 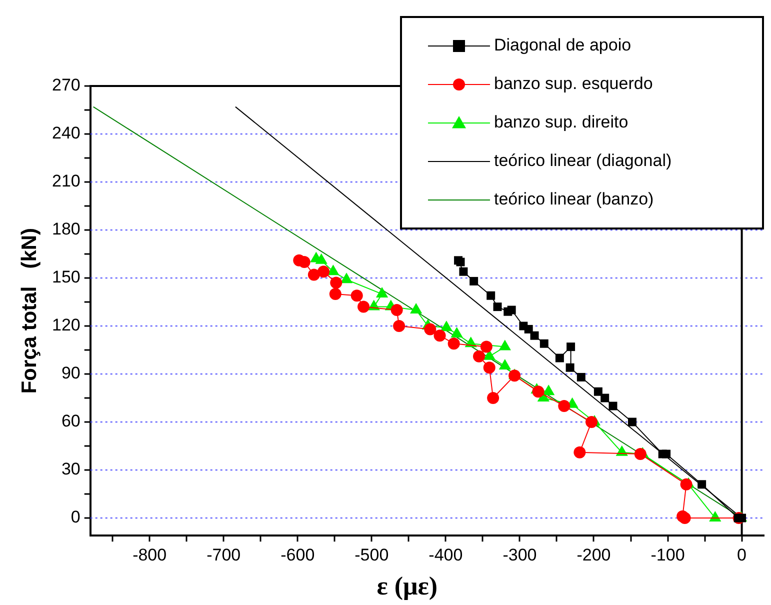 I want to click on y-tick-label: 90, so click(x=70, y=373).